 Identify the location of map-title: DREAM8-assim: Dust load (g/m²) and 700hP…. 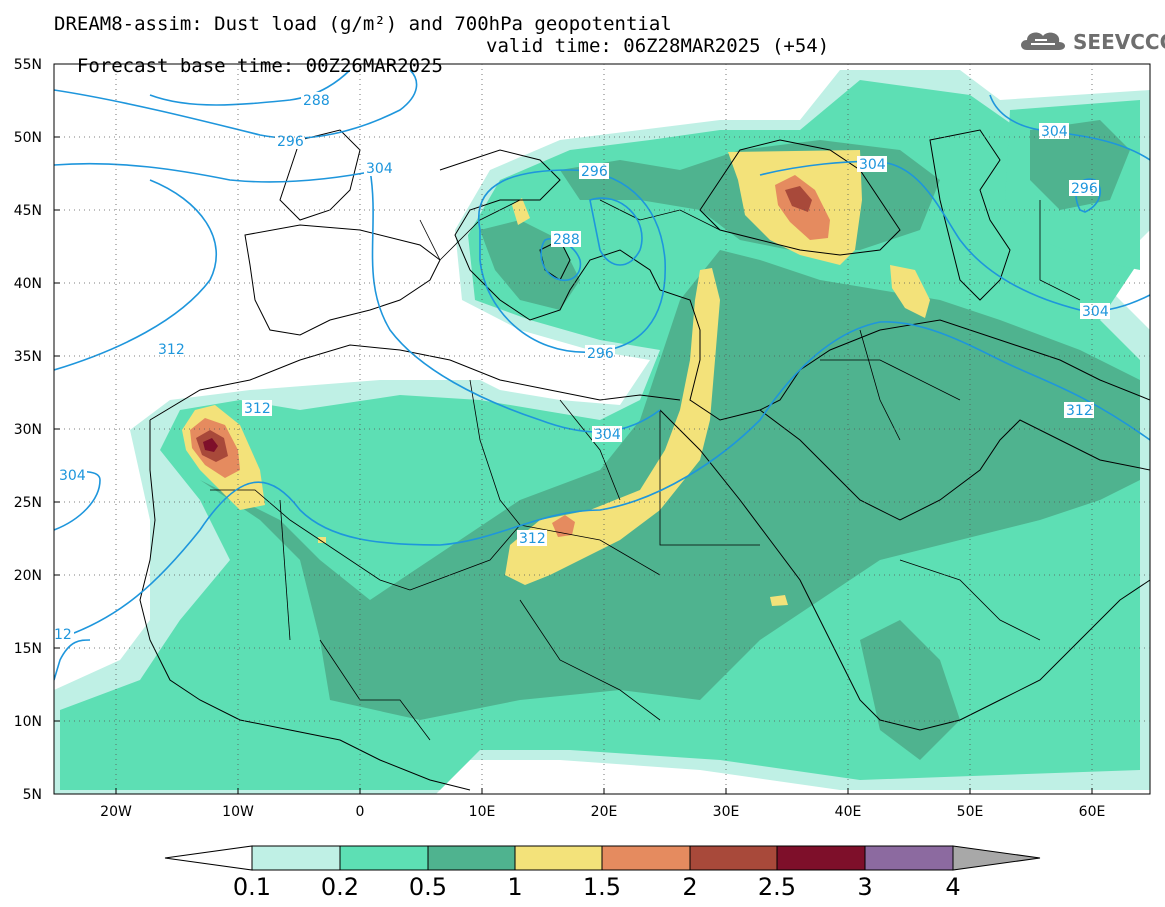
(363, 24).